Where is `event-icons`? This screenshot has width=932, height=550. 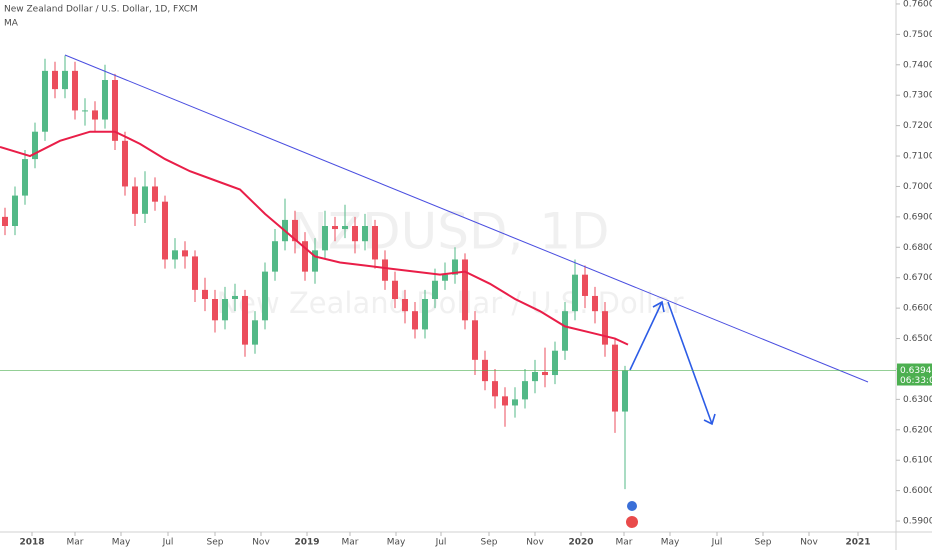 event-icons is located at coordinates (632, 514).